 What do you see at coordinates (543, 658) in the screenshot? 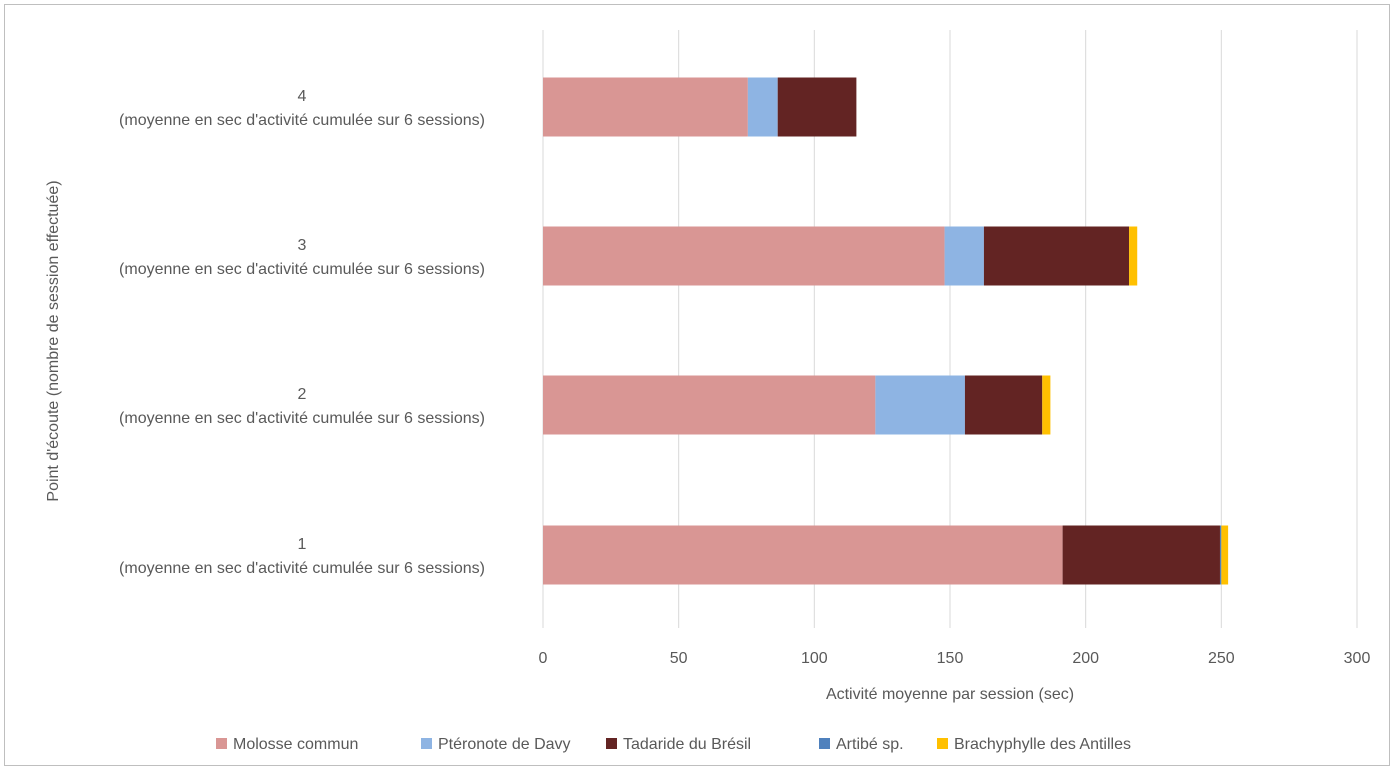
I see `x-tick-label: 0` at bounding box center [543, 658].